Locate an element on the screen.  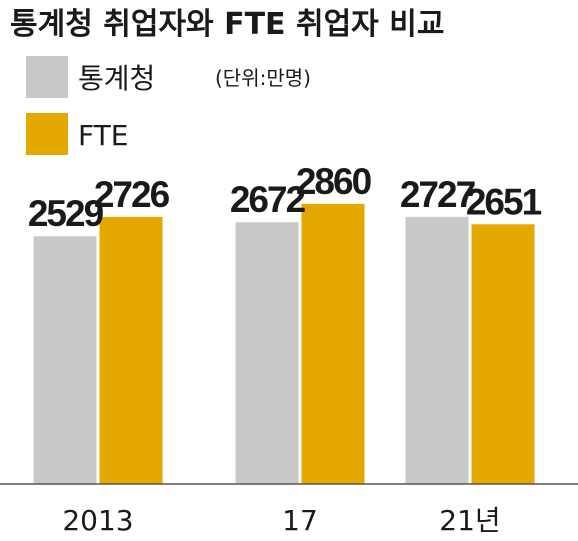
x-tick-labels: 2013 17 21년 is located at coordinates (281, 520).